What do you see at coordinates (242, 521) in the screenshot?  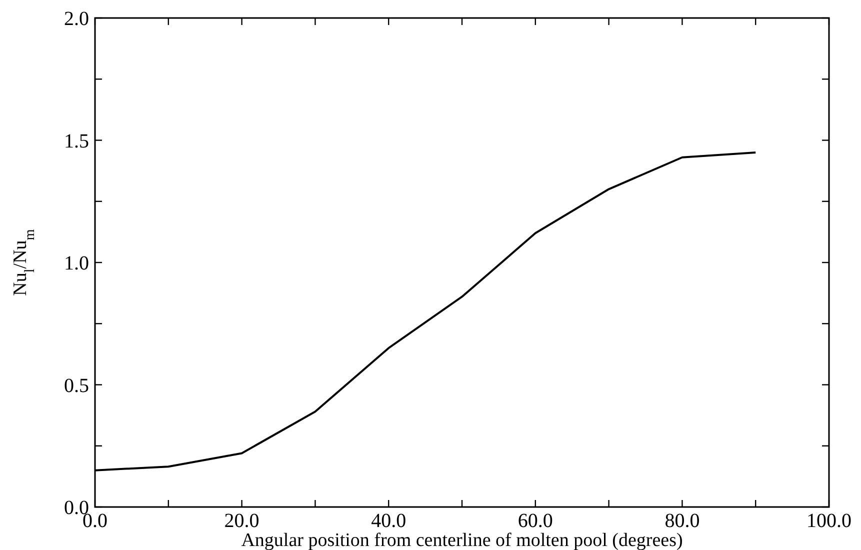 I see `x-tick-label: 20.0` at bounding box center [242, 521].